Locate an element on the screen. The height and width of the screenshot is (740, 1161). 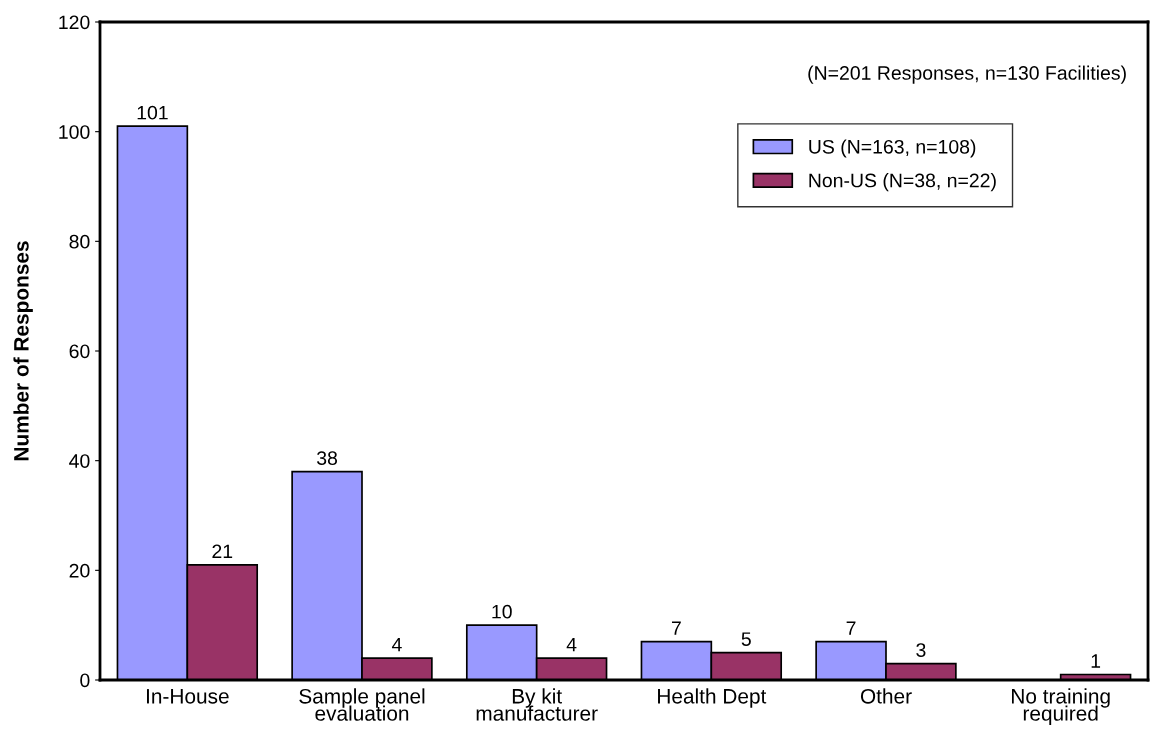
data-label: 10 is located at coordinates (502, 611).